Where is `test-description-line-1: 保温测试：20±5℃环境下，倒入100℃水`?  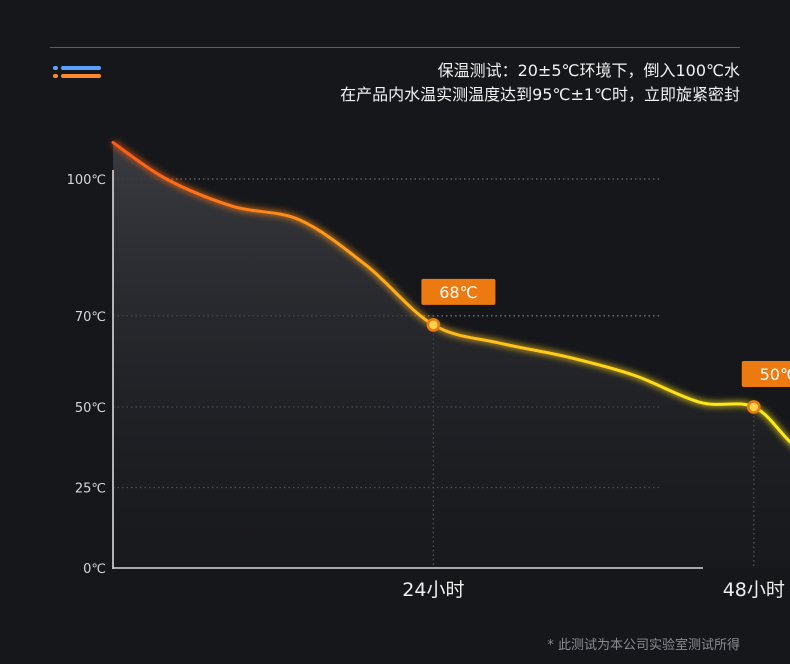 test-description-line-1: 保温测试：20±5℃环境下，倒入100℃水 is located at coordinates (588, 70).